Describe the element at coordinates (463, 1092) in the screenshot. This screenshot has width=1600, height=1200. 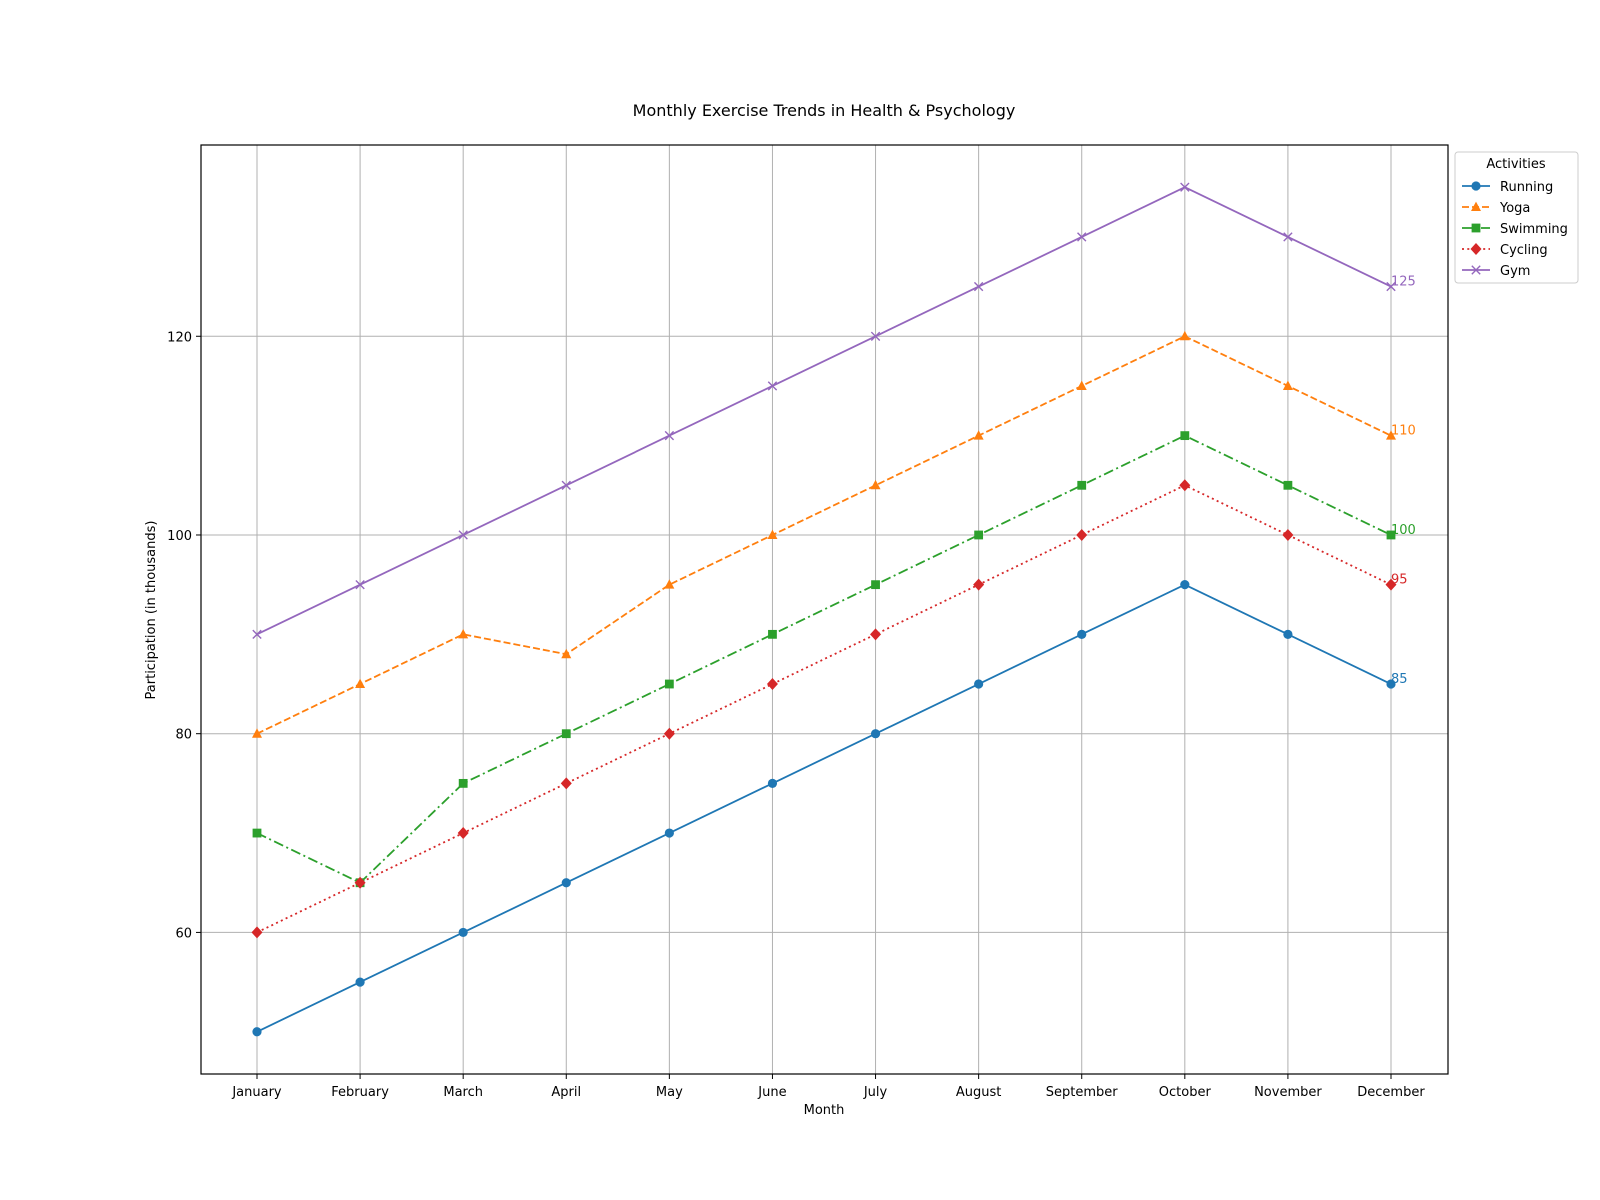
I see `x-tick-label: March` at that location.